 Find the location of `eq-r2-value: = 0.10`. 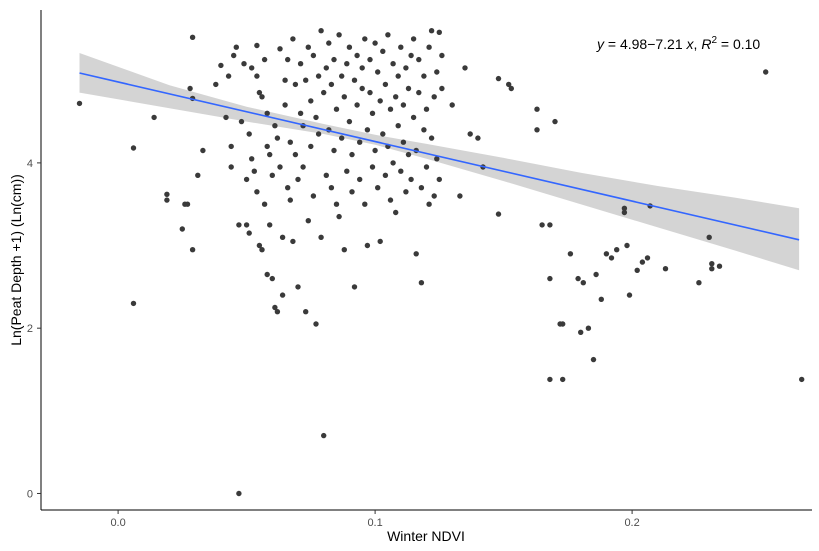

eq-r2-value: = 0.10 is located at coordinates (738, 44).